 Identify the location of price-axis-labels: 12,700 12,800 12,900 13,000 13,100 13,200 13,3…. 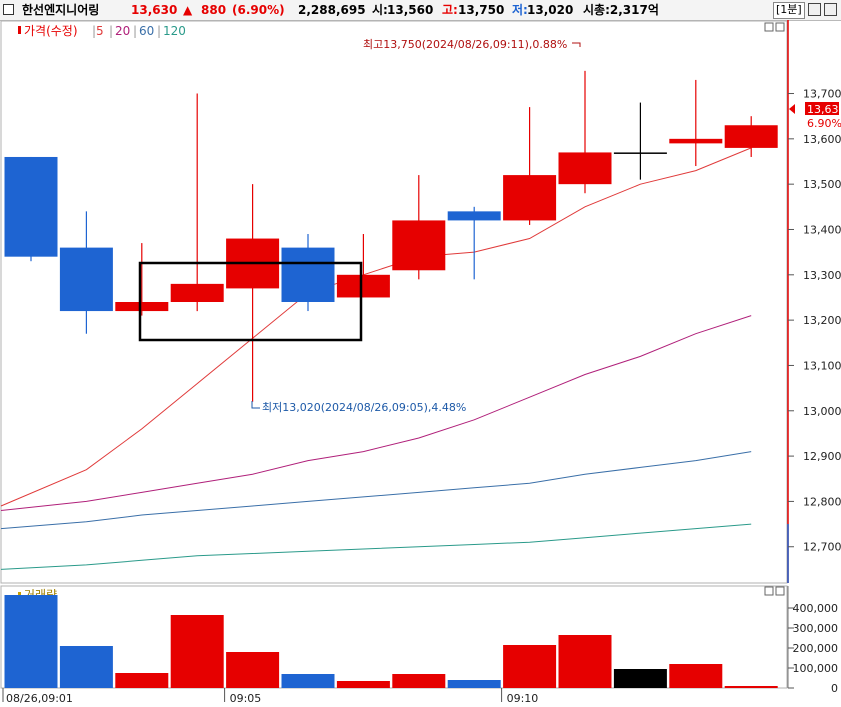
(814, 321).